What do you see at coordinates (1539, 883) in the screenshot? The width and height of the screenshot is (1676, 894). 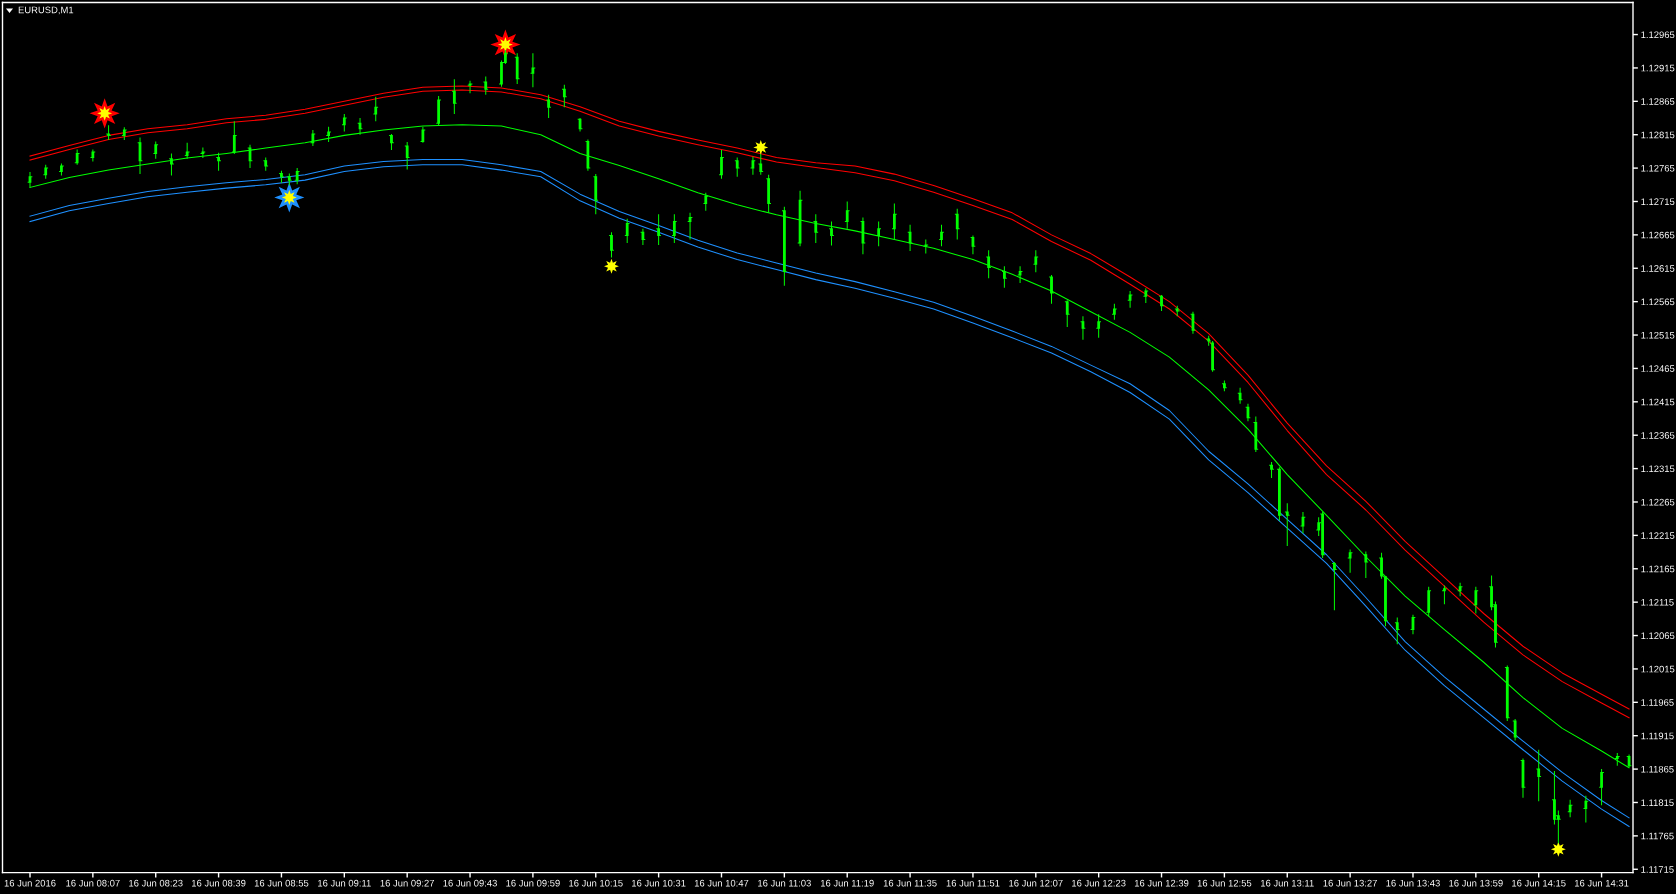 I see `x-tick-label: 16 Jun 14:15` at bounding box center [1539, 883].